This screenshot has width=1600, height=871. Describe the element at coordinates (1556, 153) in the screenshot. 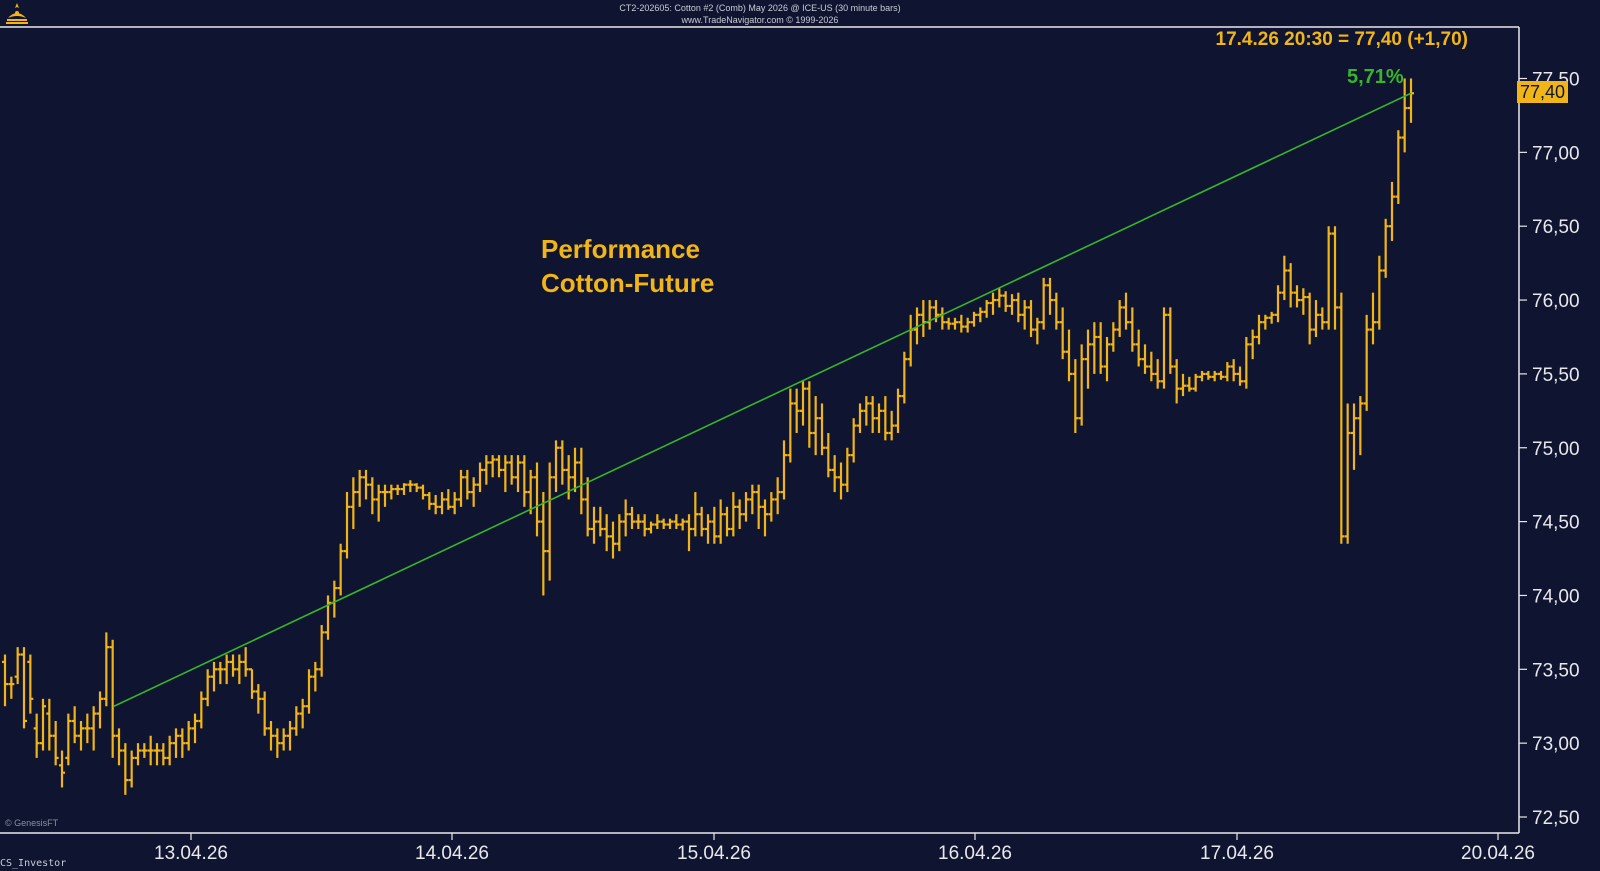

I see `y-tick-label: 77,00` at that location.